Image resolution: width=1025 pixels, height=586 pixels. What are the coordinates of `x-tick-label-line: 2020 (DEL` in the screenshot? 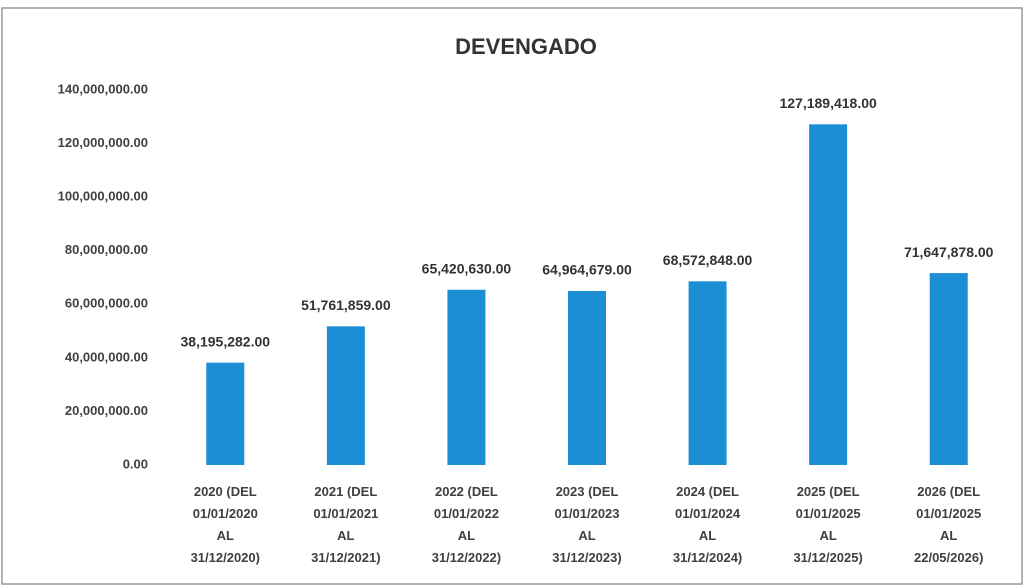 It's located at (225, 491).